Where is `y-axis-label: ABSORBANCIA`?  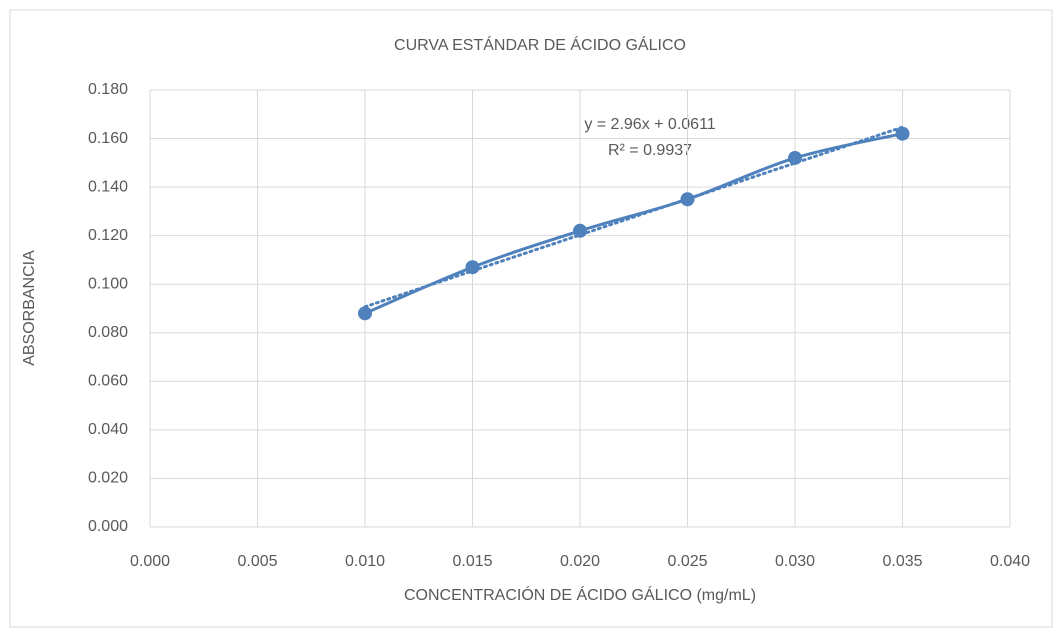
y-axis-label: ABSORBANCIA is located at coordinates (29, 308).